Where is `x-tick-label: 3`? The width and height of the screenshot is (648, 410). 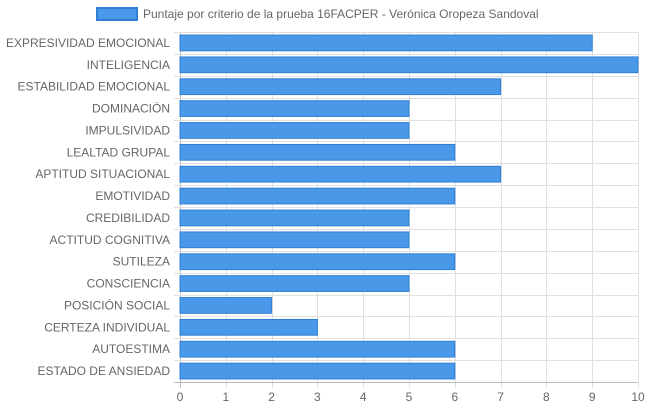
x-tick-label: 3 is located at coordinates (317, 397).